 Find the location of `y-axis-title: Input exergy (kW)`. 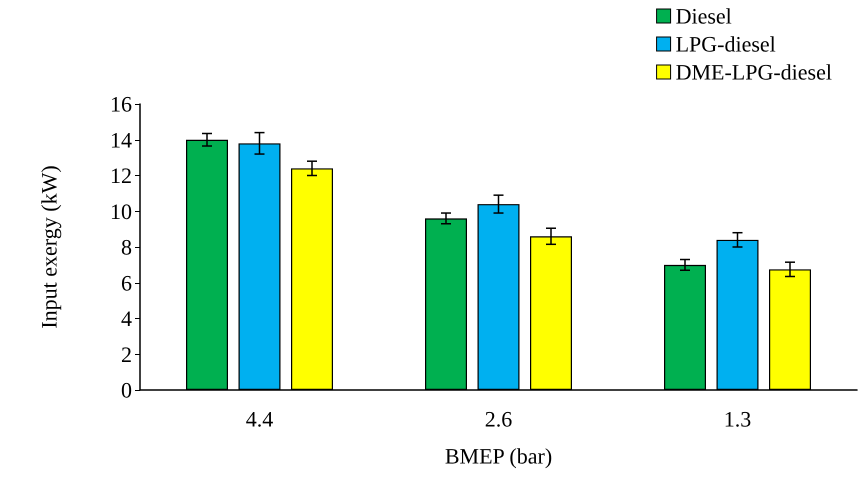

y-axis-title: Input exergy (kW) is located at coordinates (49, 247).